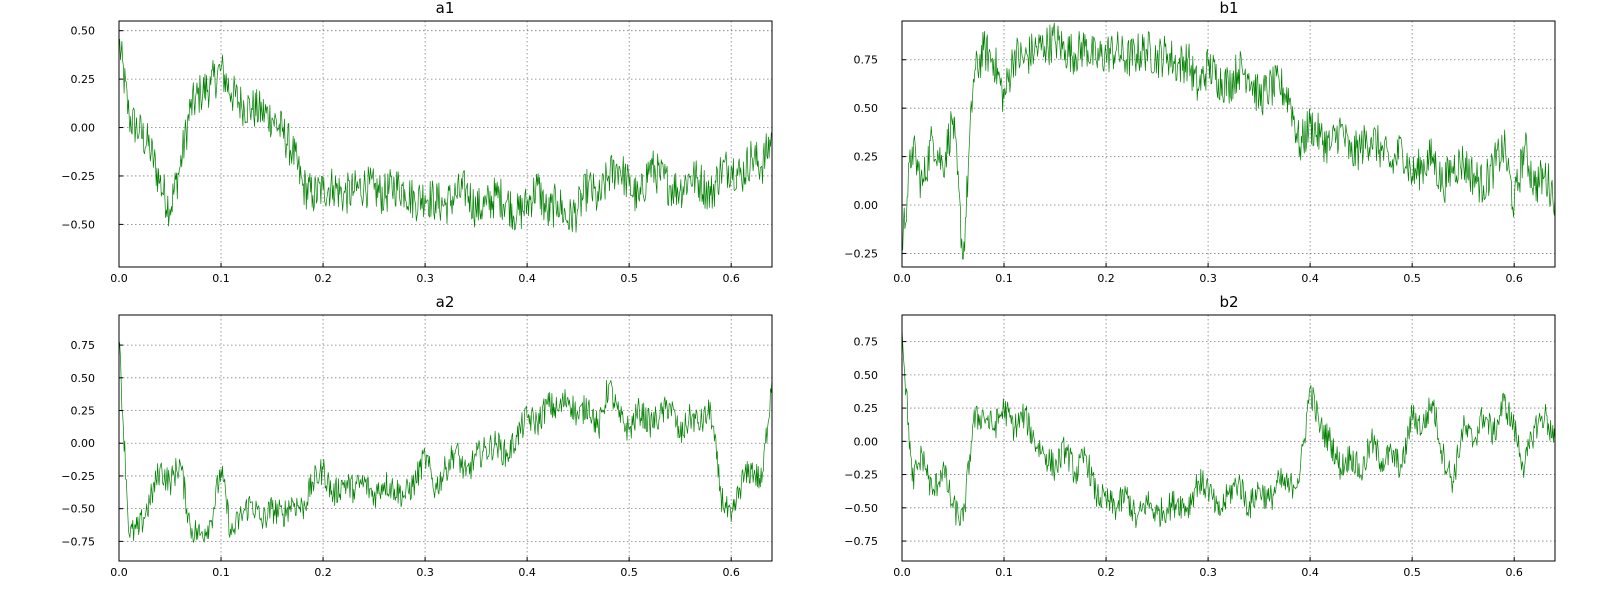  What do you see at coordinates (445, 302) in the screenshot?
I see `panel-title-a2: a2` at bounding box center [445, 302].